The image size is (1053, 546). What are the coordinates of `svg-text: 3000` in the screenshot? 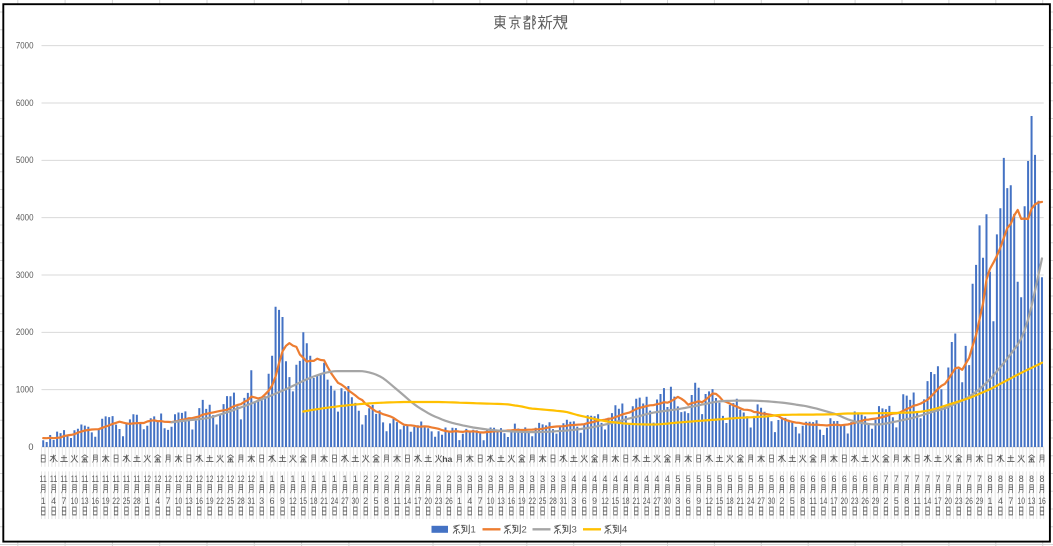 It's located at (25, 275).